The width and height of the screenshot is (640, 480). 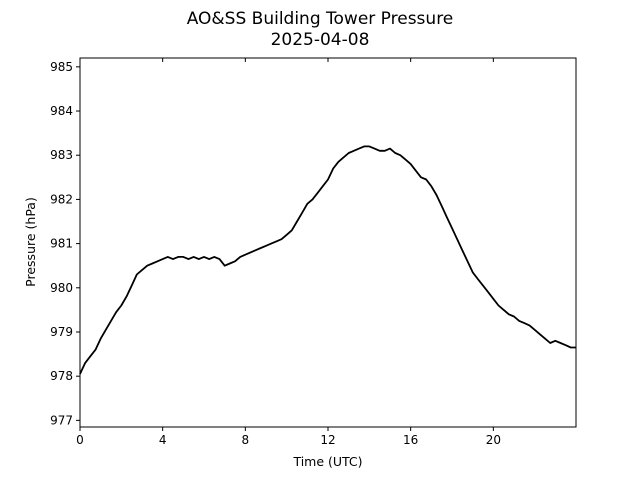 I want to click on y-tick-label: 979, so click(x=61, y=332).